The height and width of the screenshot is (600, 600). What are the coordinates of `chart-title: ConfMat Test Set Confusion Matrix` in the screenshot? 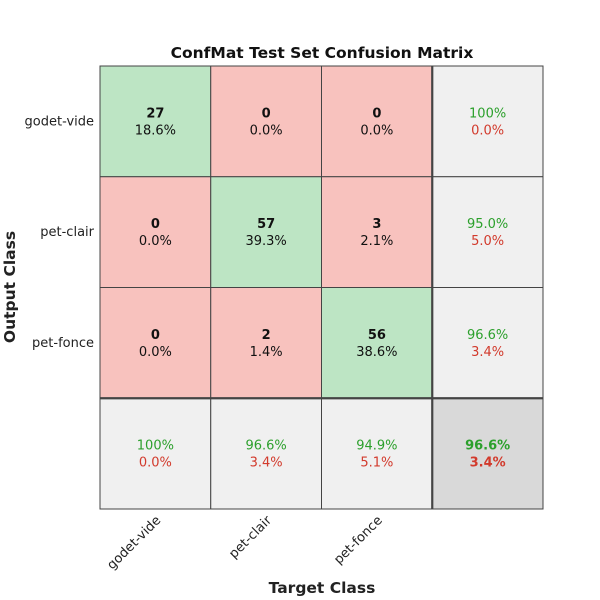 It's located at (322, 53).